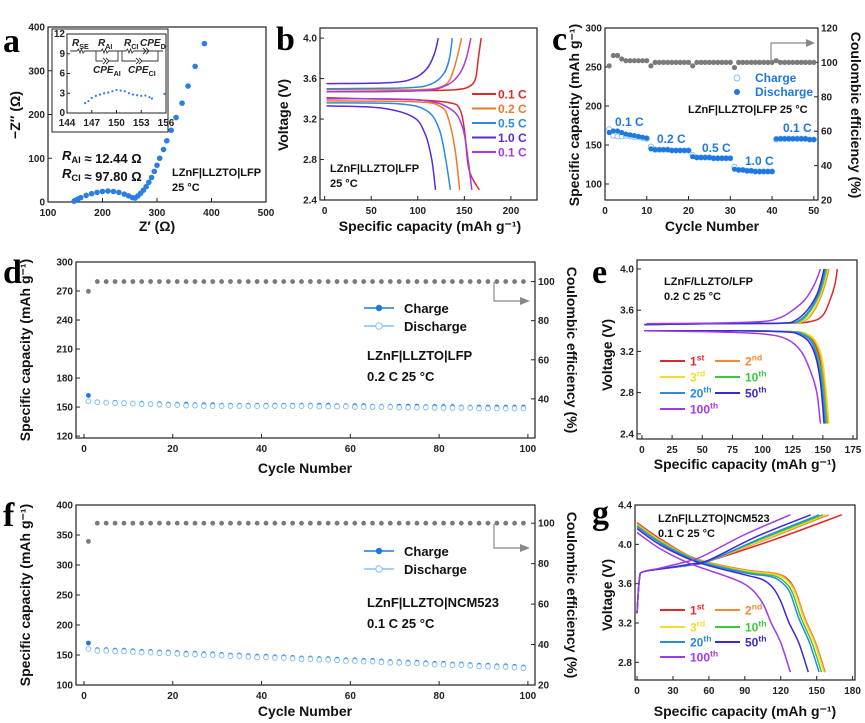  What do you see at coordinates (712, 226) in the screenshot?
I see `x-axis-label: Cycle Number` at bounding box center [712, 226].